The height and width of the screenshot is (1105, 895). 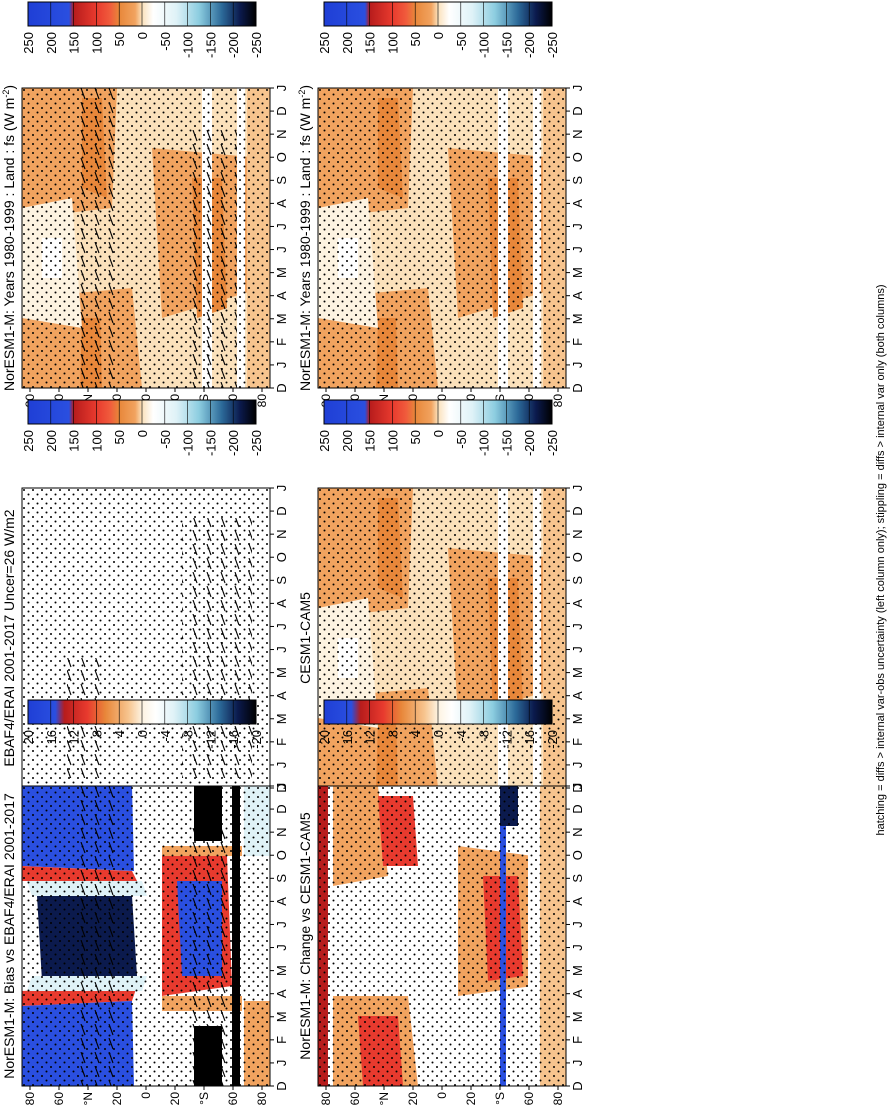 What do you see at coordinates (442, 638) in the screenshot?
I see `panel-field` at bounding box center [442, 638].